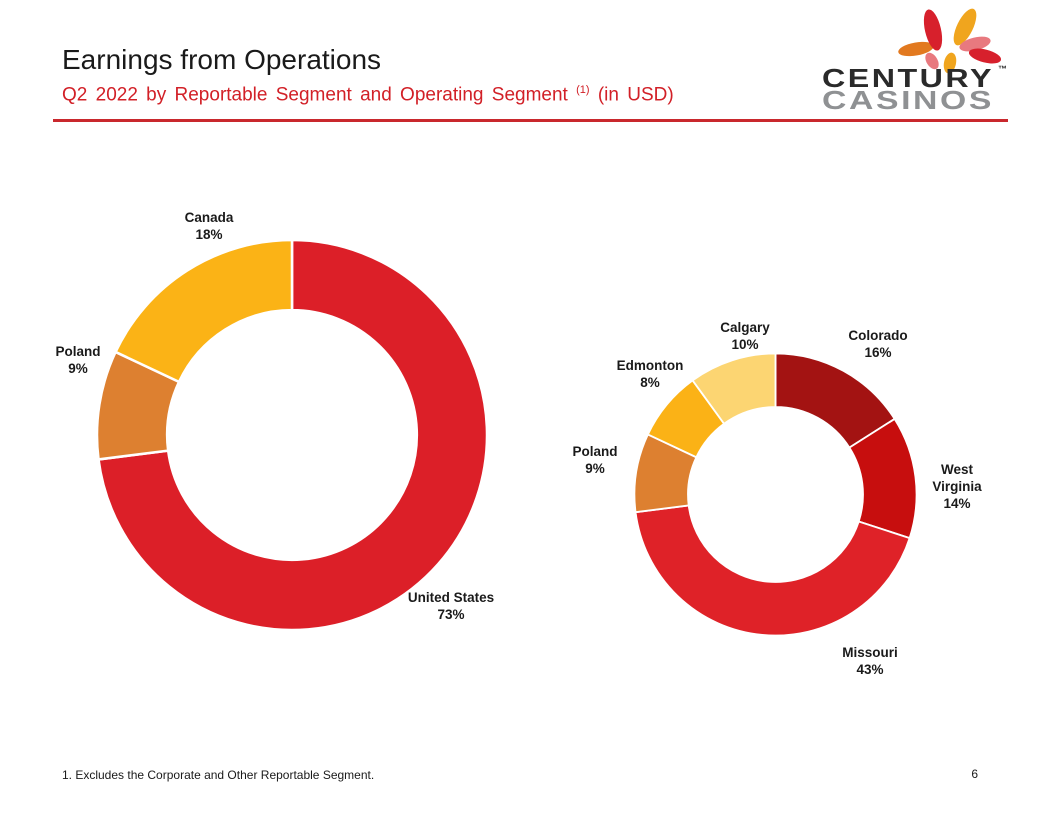  What do you see at coordinates (745, 344) in the screenshot?
I see `slice-value-text: 10%` at bounding box center [745, 344].